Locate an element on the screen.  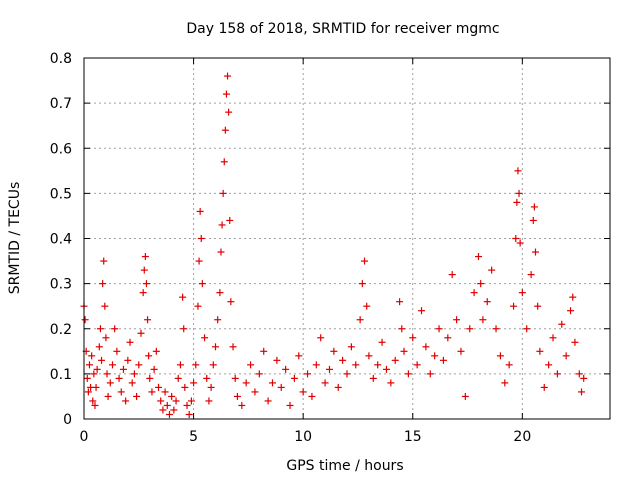
y-tick-label: 0.3 is located at coordinates (61, 285).